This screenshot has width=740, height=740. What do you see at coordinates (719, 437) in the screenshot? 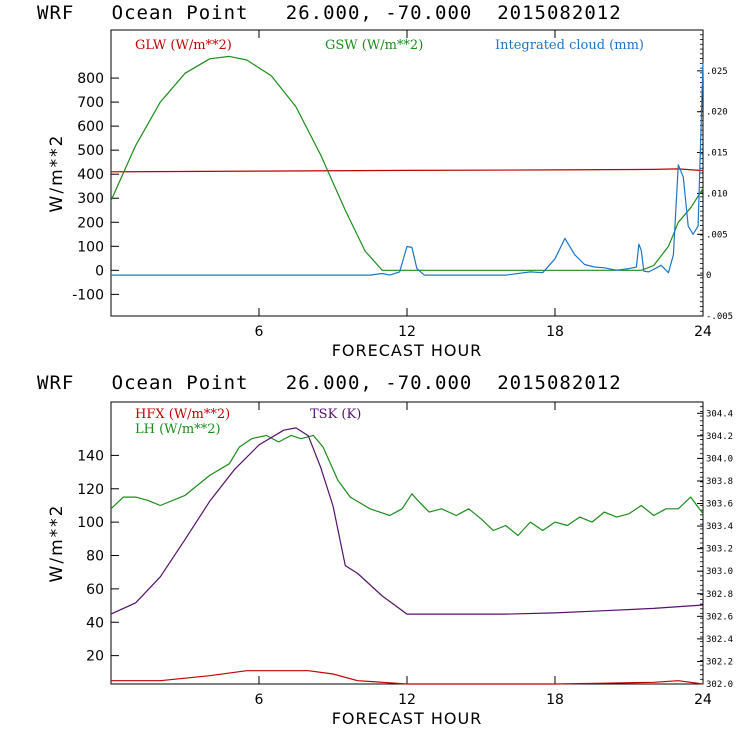
I see `y2-tick-label: 304.2` at bounding box center [719, 437].